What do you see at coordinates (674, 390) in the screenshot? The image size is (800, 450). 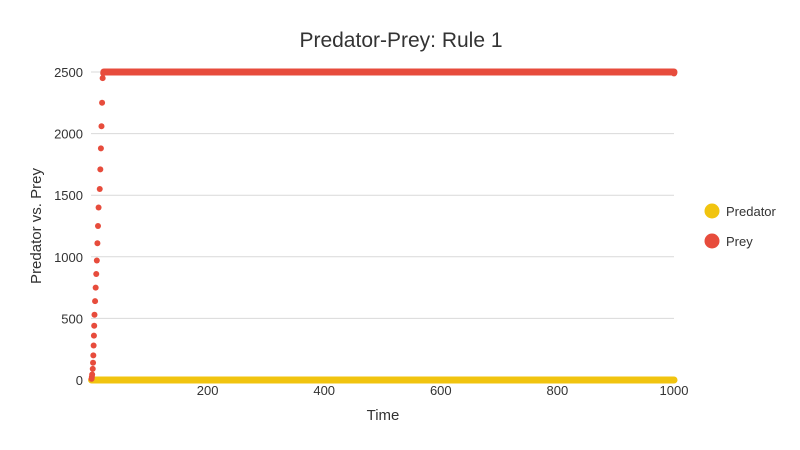 I see `x-tick-label: 1000` at bounding box center [674, 390].